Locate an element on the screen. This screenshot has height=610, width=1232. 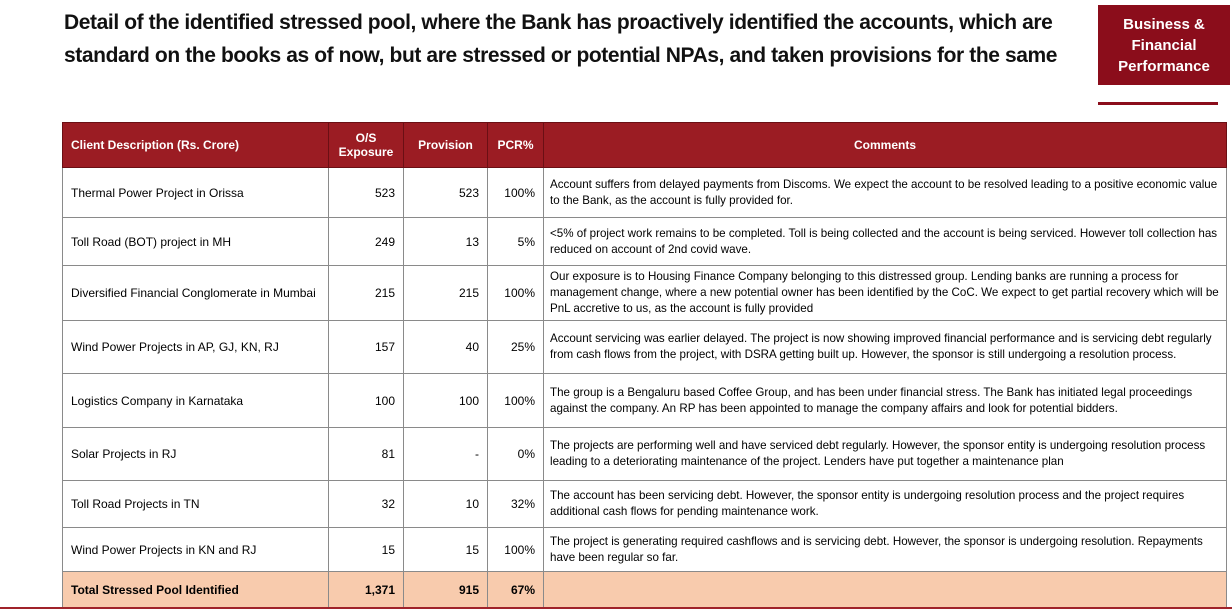
value-cell: 25% is located at coordinates (515, 347).